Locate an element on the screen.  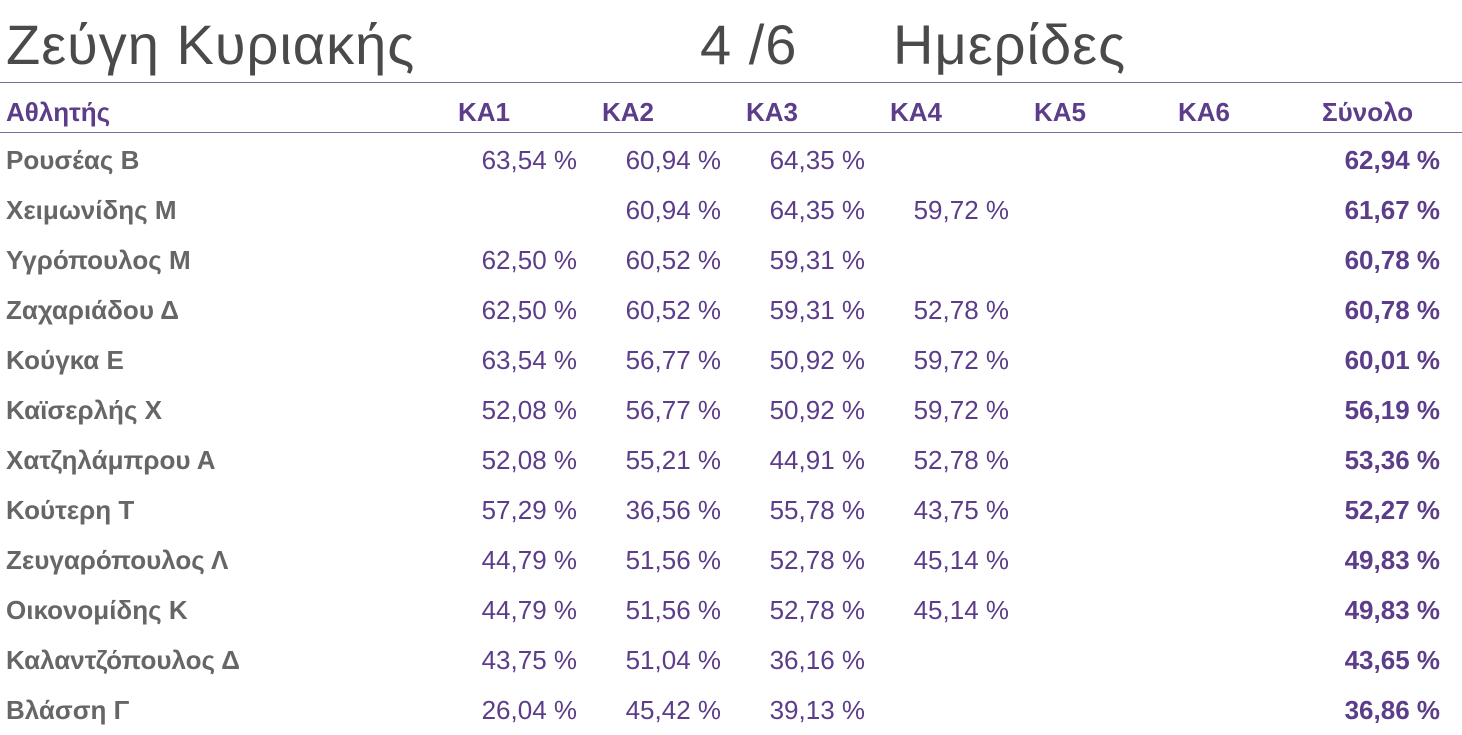
athlete-name: Χατζηλάμπρου Α is located at coordinates (111, 460).